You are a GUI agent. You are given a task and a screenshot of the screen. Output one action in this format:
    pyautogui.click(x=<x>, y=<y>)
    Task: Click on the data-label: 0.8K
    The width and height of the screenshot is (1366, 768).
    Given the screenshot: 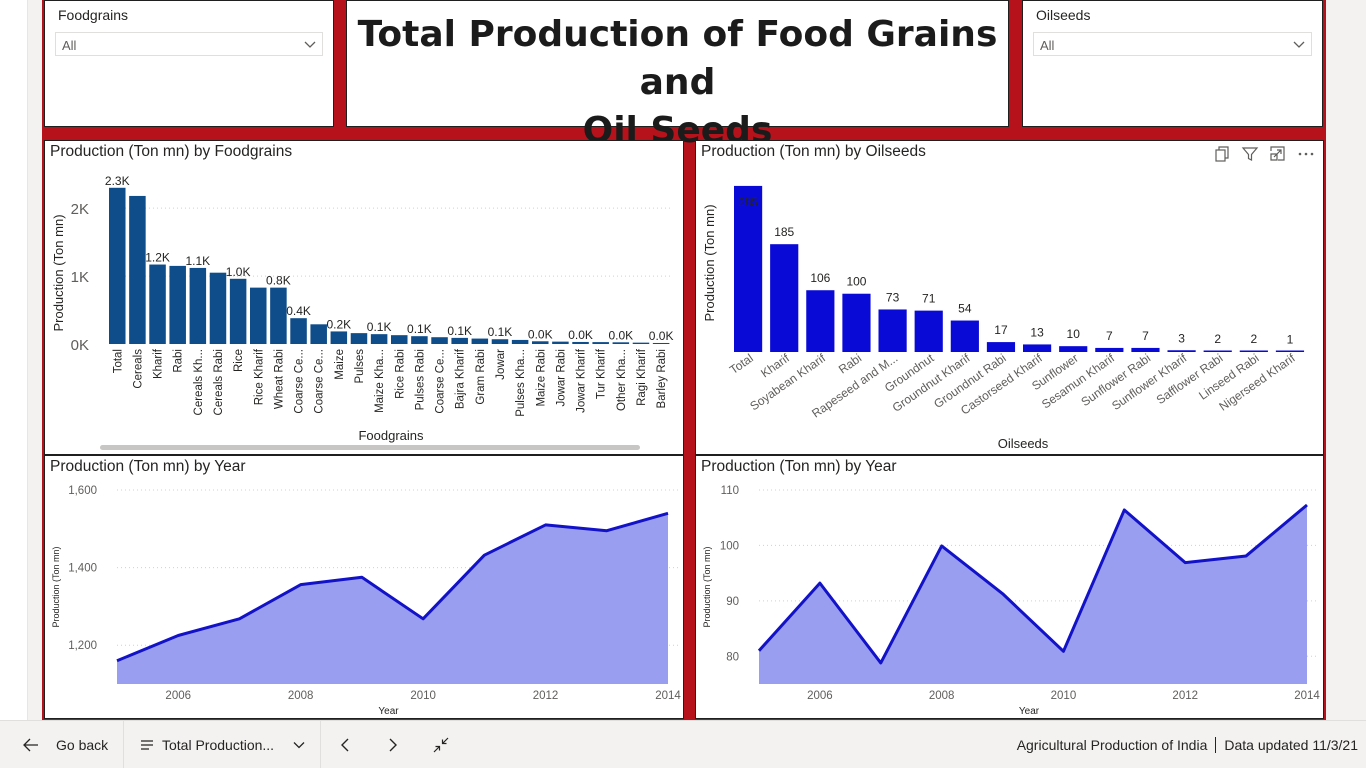 What is the action you would take?
    pyautogui.click(x=278, y=281)
    